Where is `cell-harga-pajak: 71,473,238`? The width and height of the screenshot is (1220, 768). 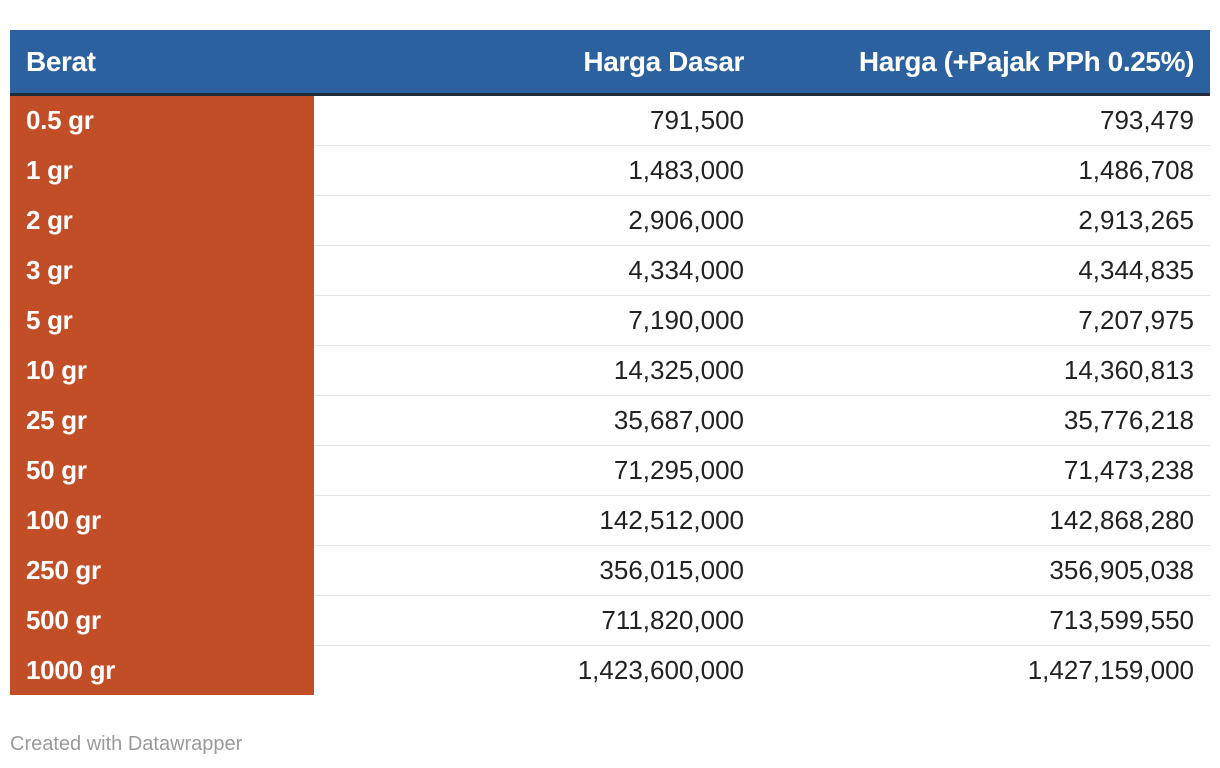
cell-harga-pajak: 71,473,238 is located at coordinates (985, 470).